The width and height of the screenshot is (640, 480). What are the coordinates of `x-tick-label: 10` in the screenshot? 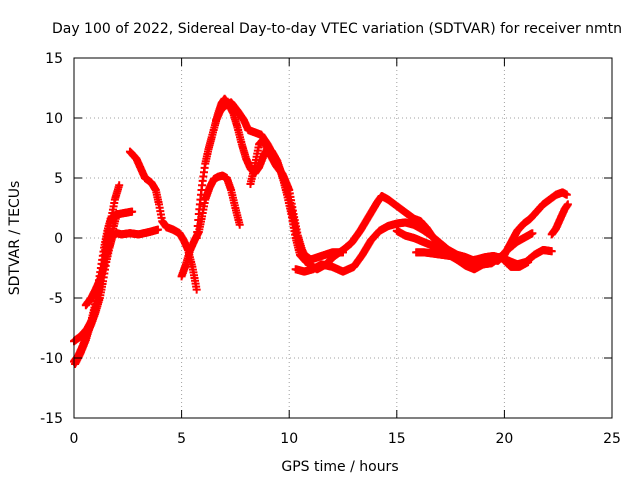 It's located at (289, 439).